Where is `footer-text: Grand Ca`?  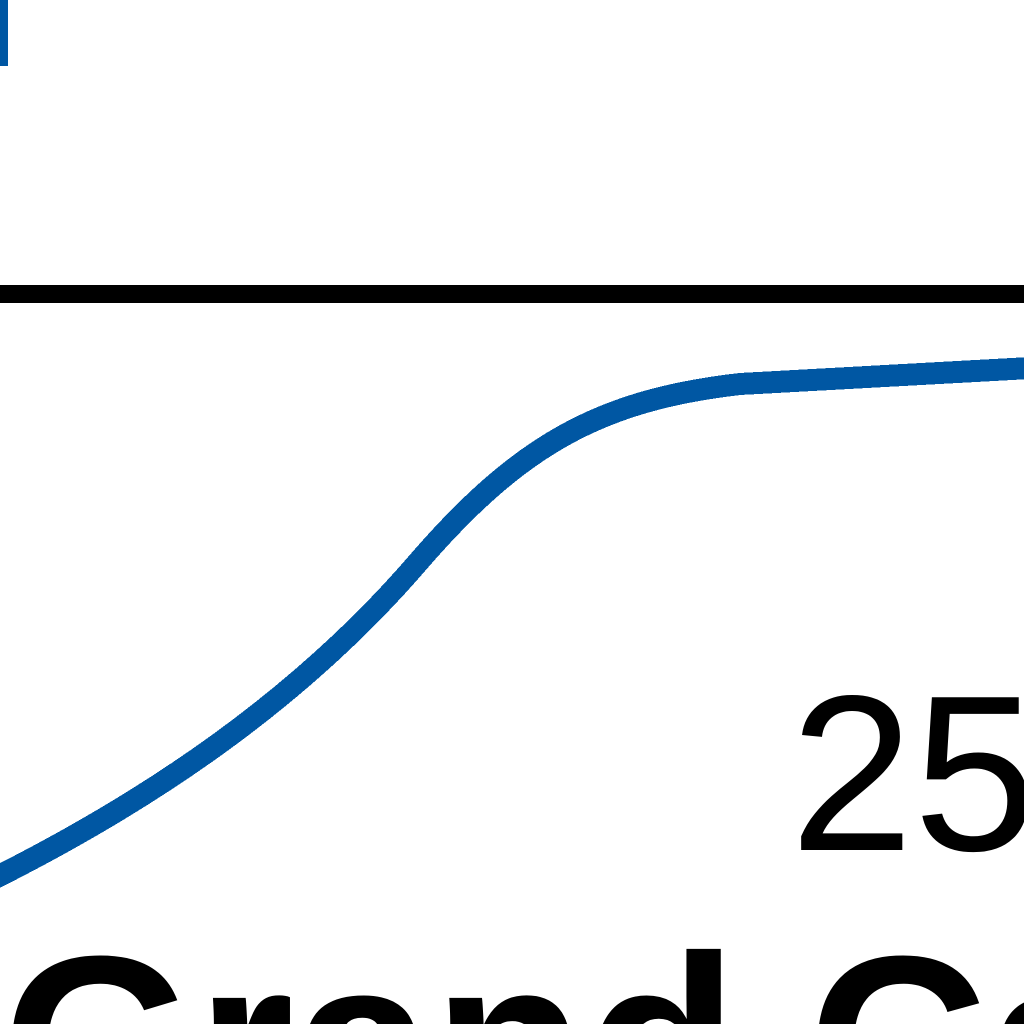
footer-text: Grand Ca is located at coordinates (513, 964).